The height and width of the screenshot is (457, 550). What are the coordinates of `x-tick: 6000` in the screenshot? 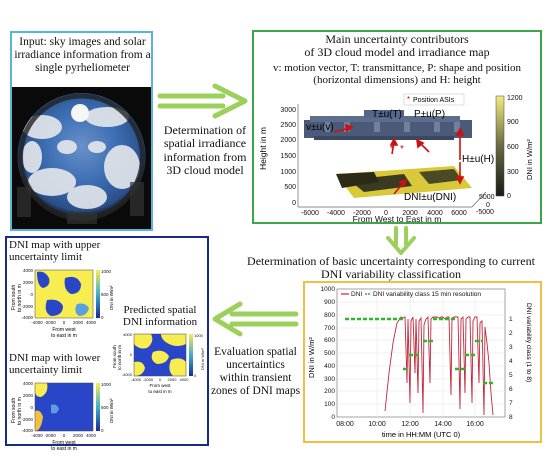 It's located at (459, 213).